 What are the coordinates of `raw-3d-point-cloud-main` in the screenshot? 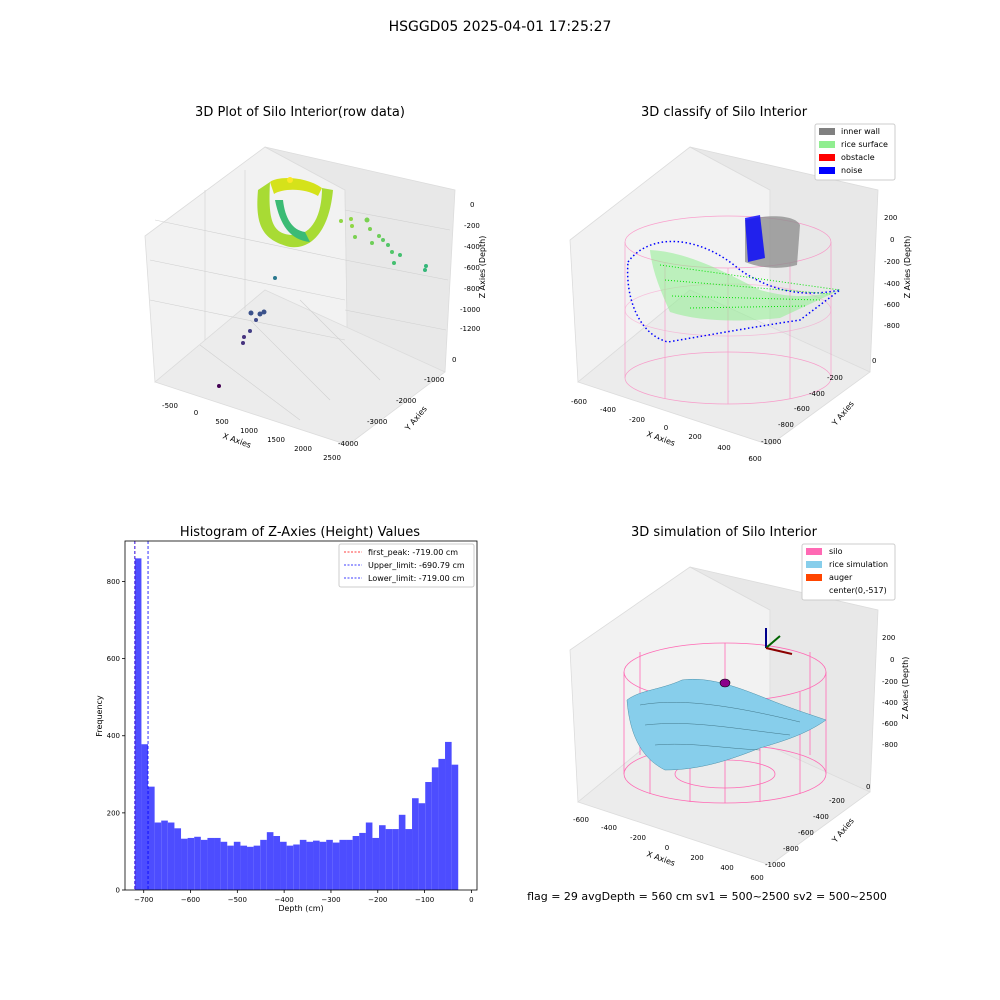 It's located at (295, 215).